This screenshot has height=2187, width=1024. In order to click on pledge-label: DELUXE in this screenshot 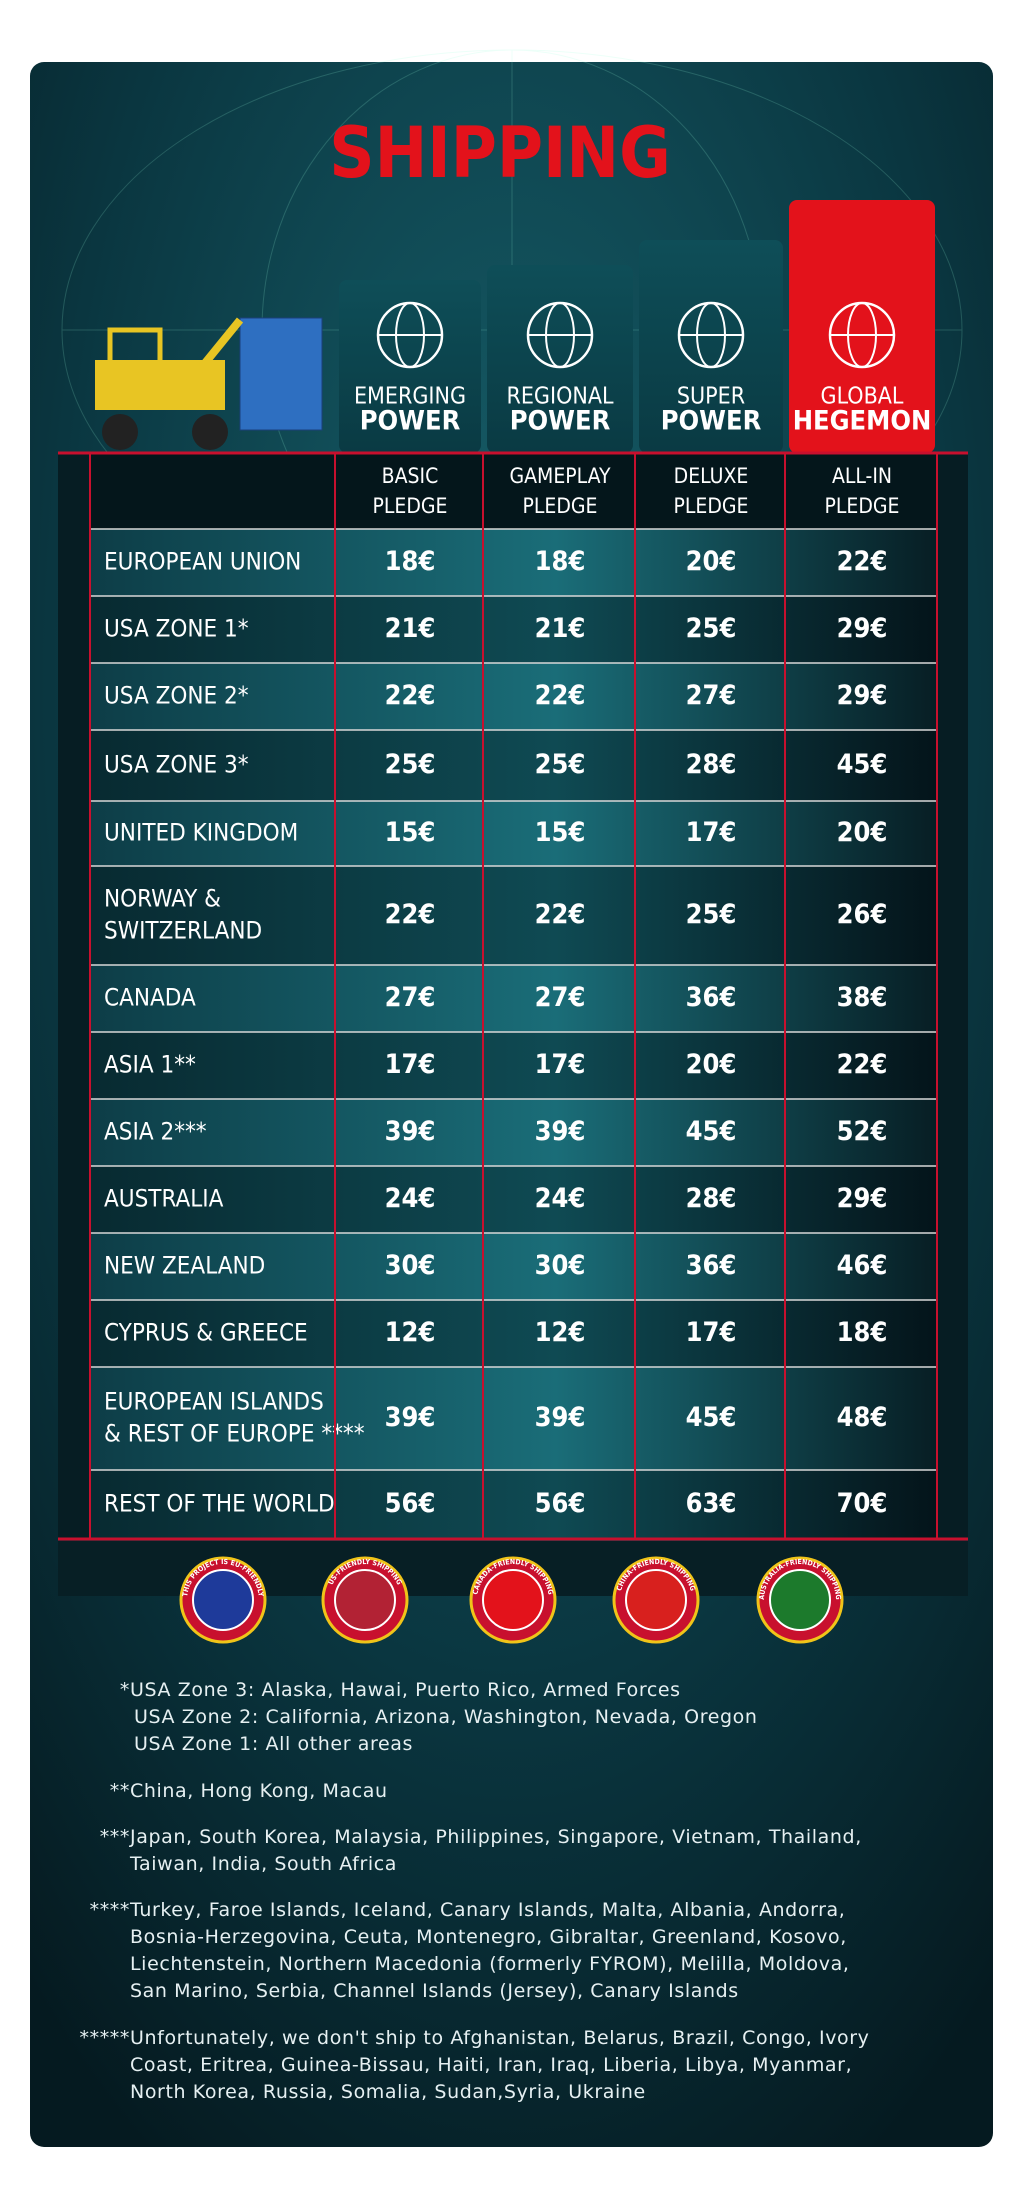, I will do `click(711, 476)`.